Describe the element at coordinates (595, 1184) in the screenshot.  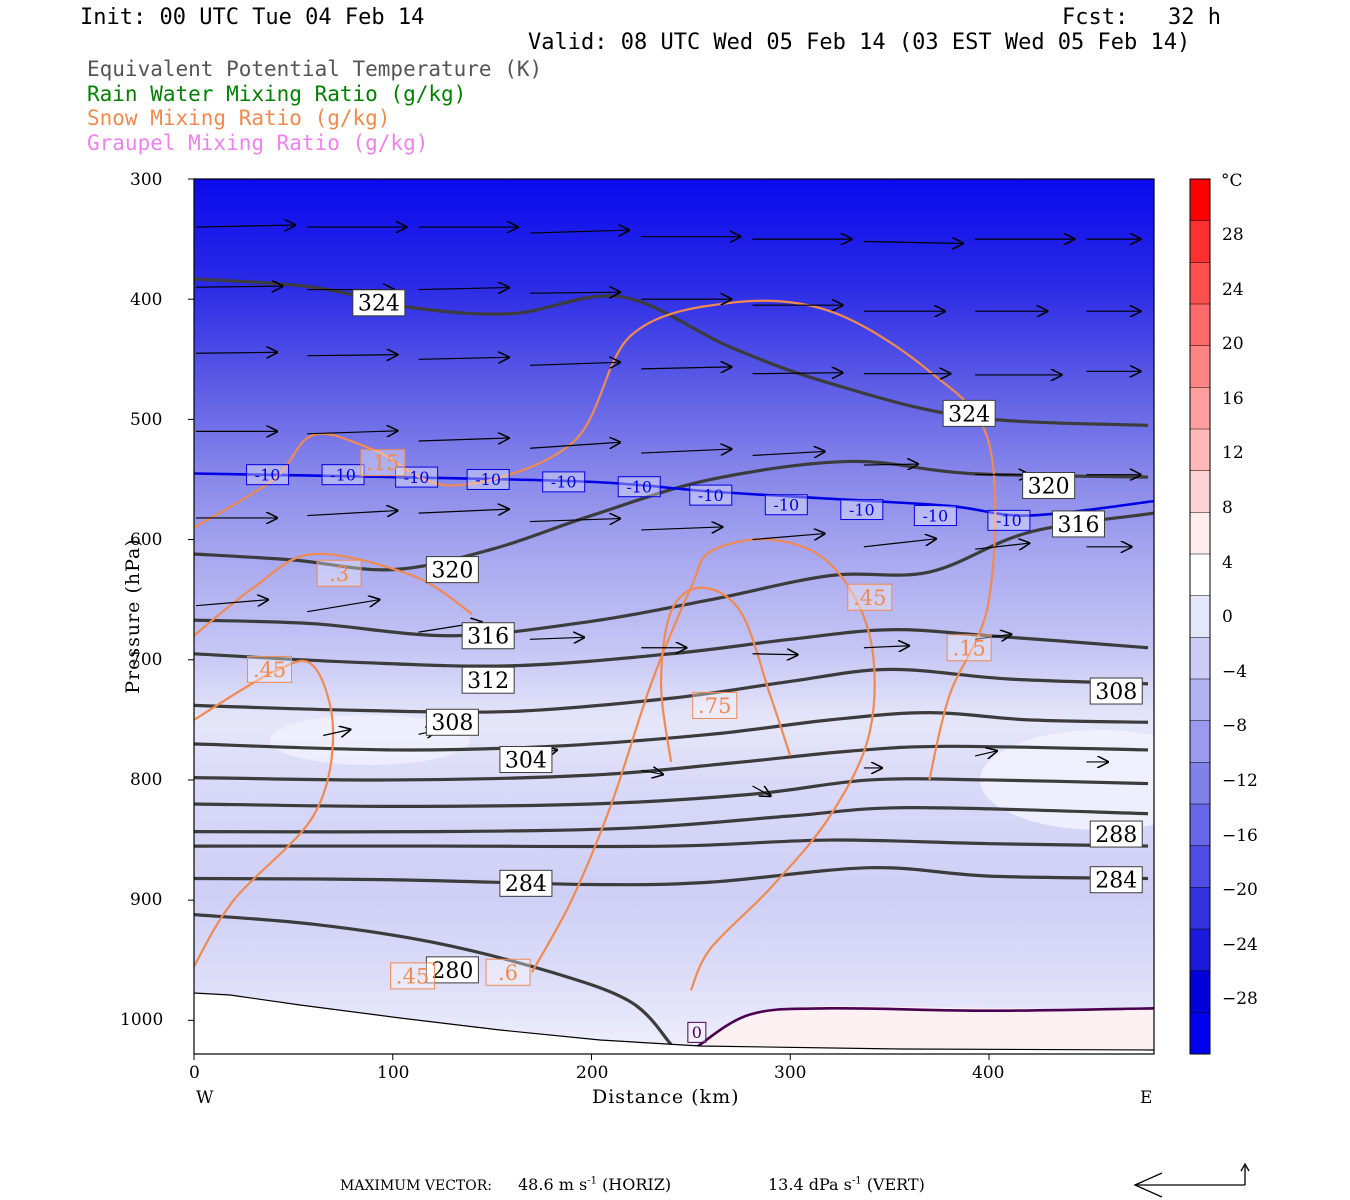
I see `max-vector-horiz: 48.6 m s-1 (HORIZ)` at that location.